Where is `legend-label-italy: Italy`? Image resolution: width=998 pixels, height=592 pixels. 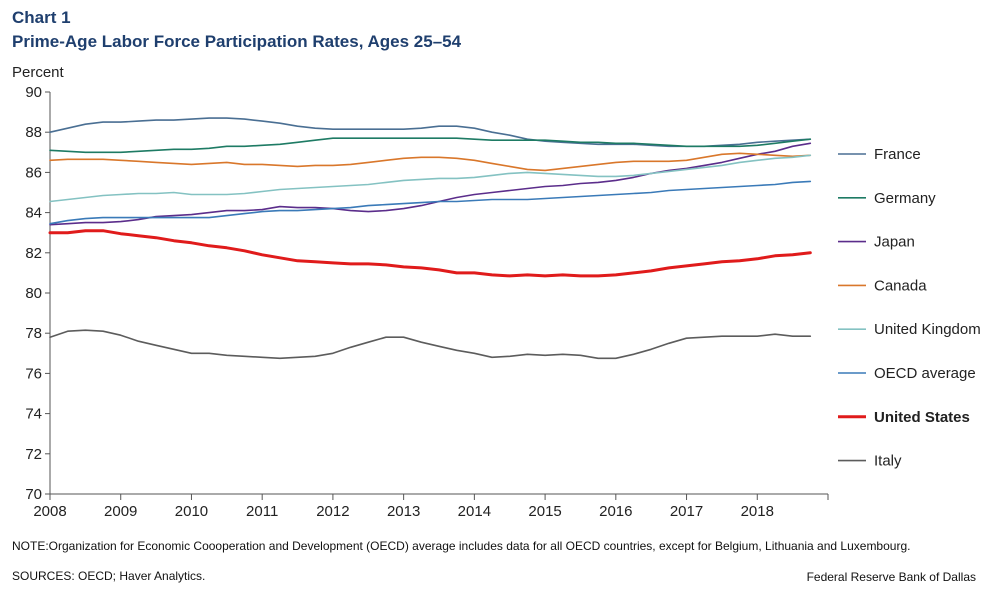
legend-label-italy: Italy is located at coordinates (888, 461).